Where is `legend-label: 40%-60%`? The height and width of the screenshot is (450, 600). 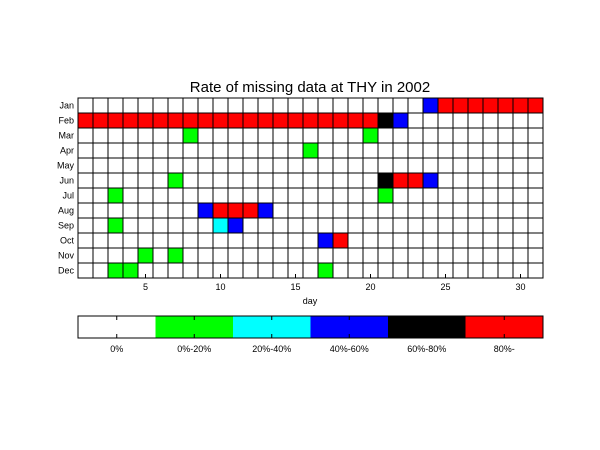 legend-label: 40%-60% is located at coordinates (349, 349).